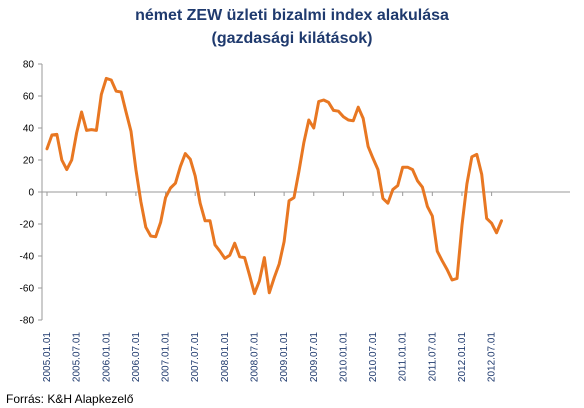  Describe the element at coordinates (403, 357) in the screenshot. I see `x-tick-label: 2011.01.01` at that location.